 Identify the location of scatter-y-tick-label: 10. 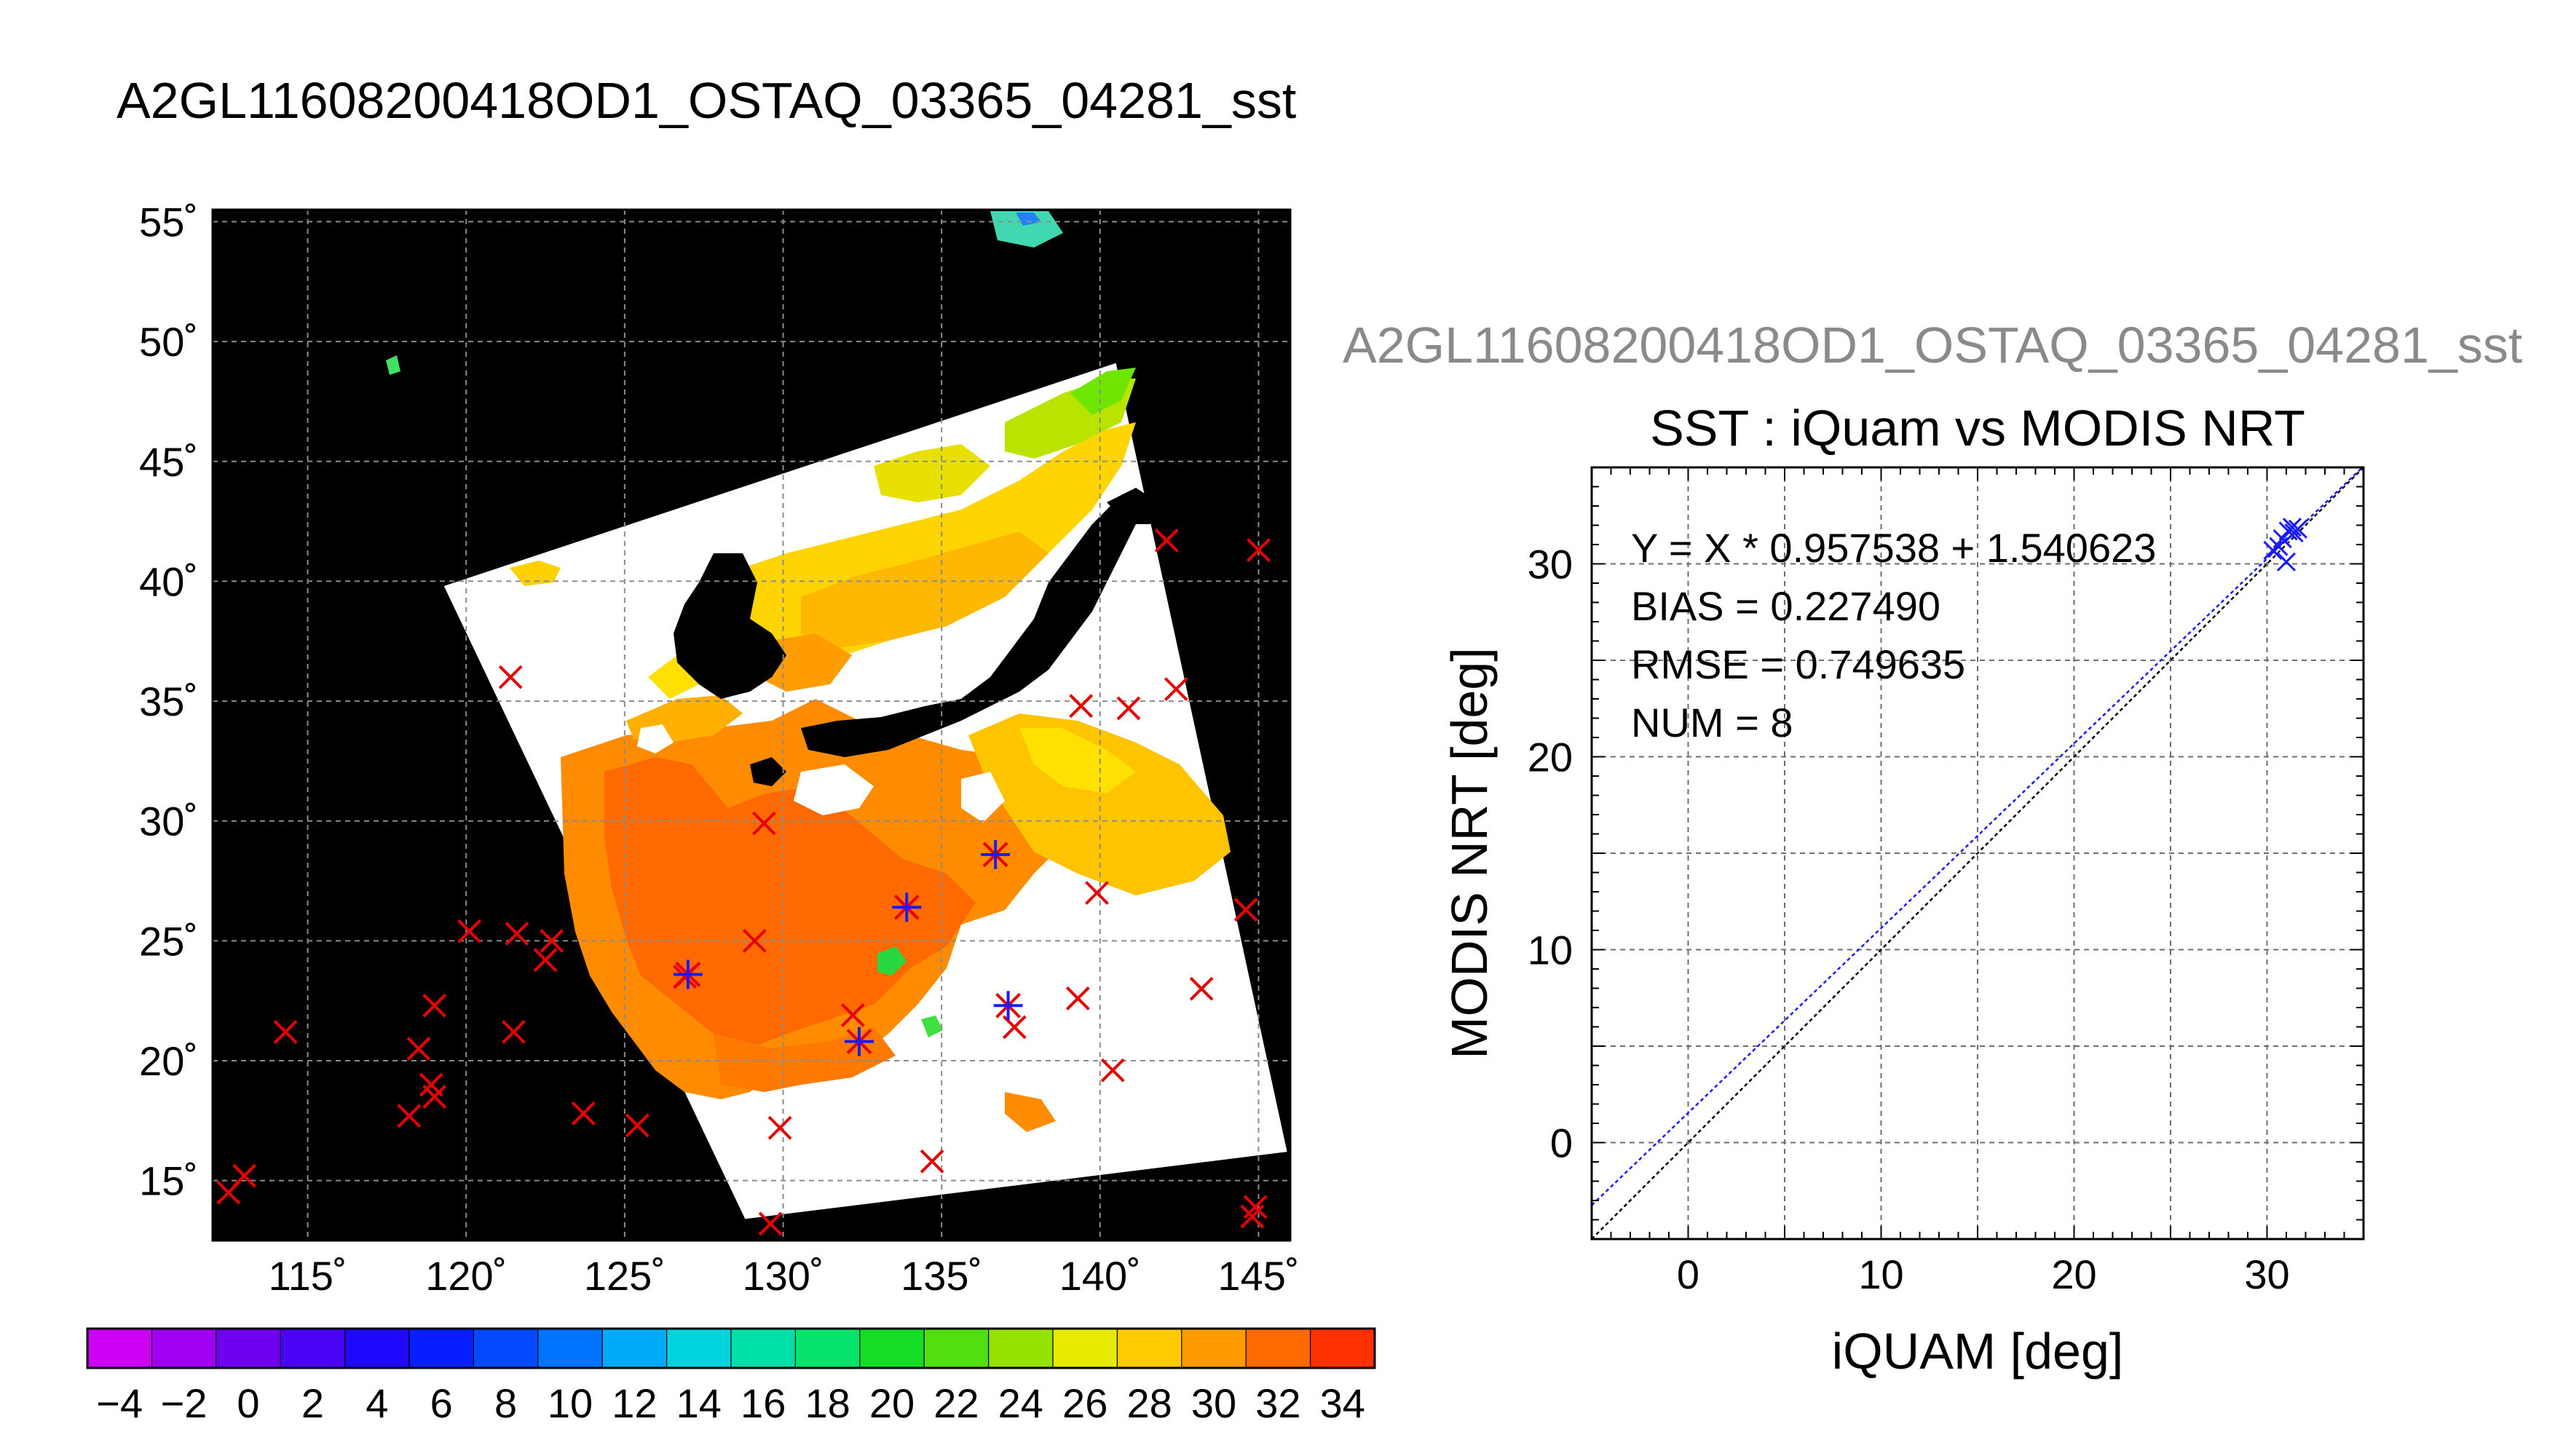
(1550, 950).